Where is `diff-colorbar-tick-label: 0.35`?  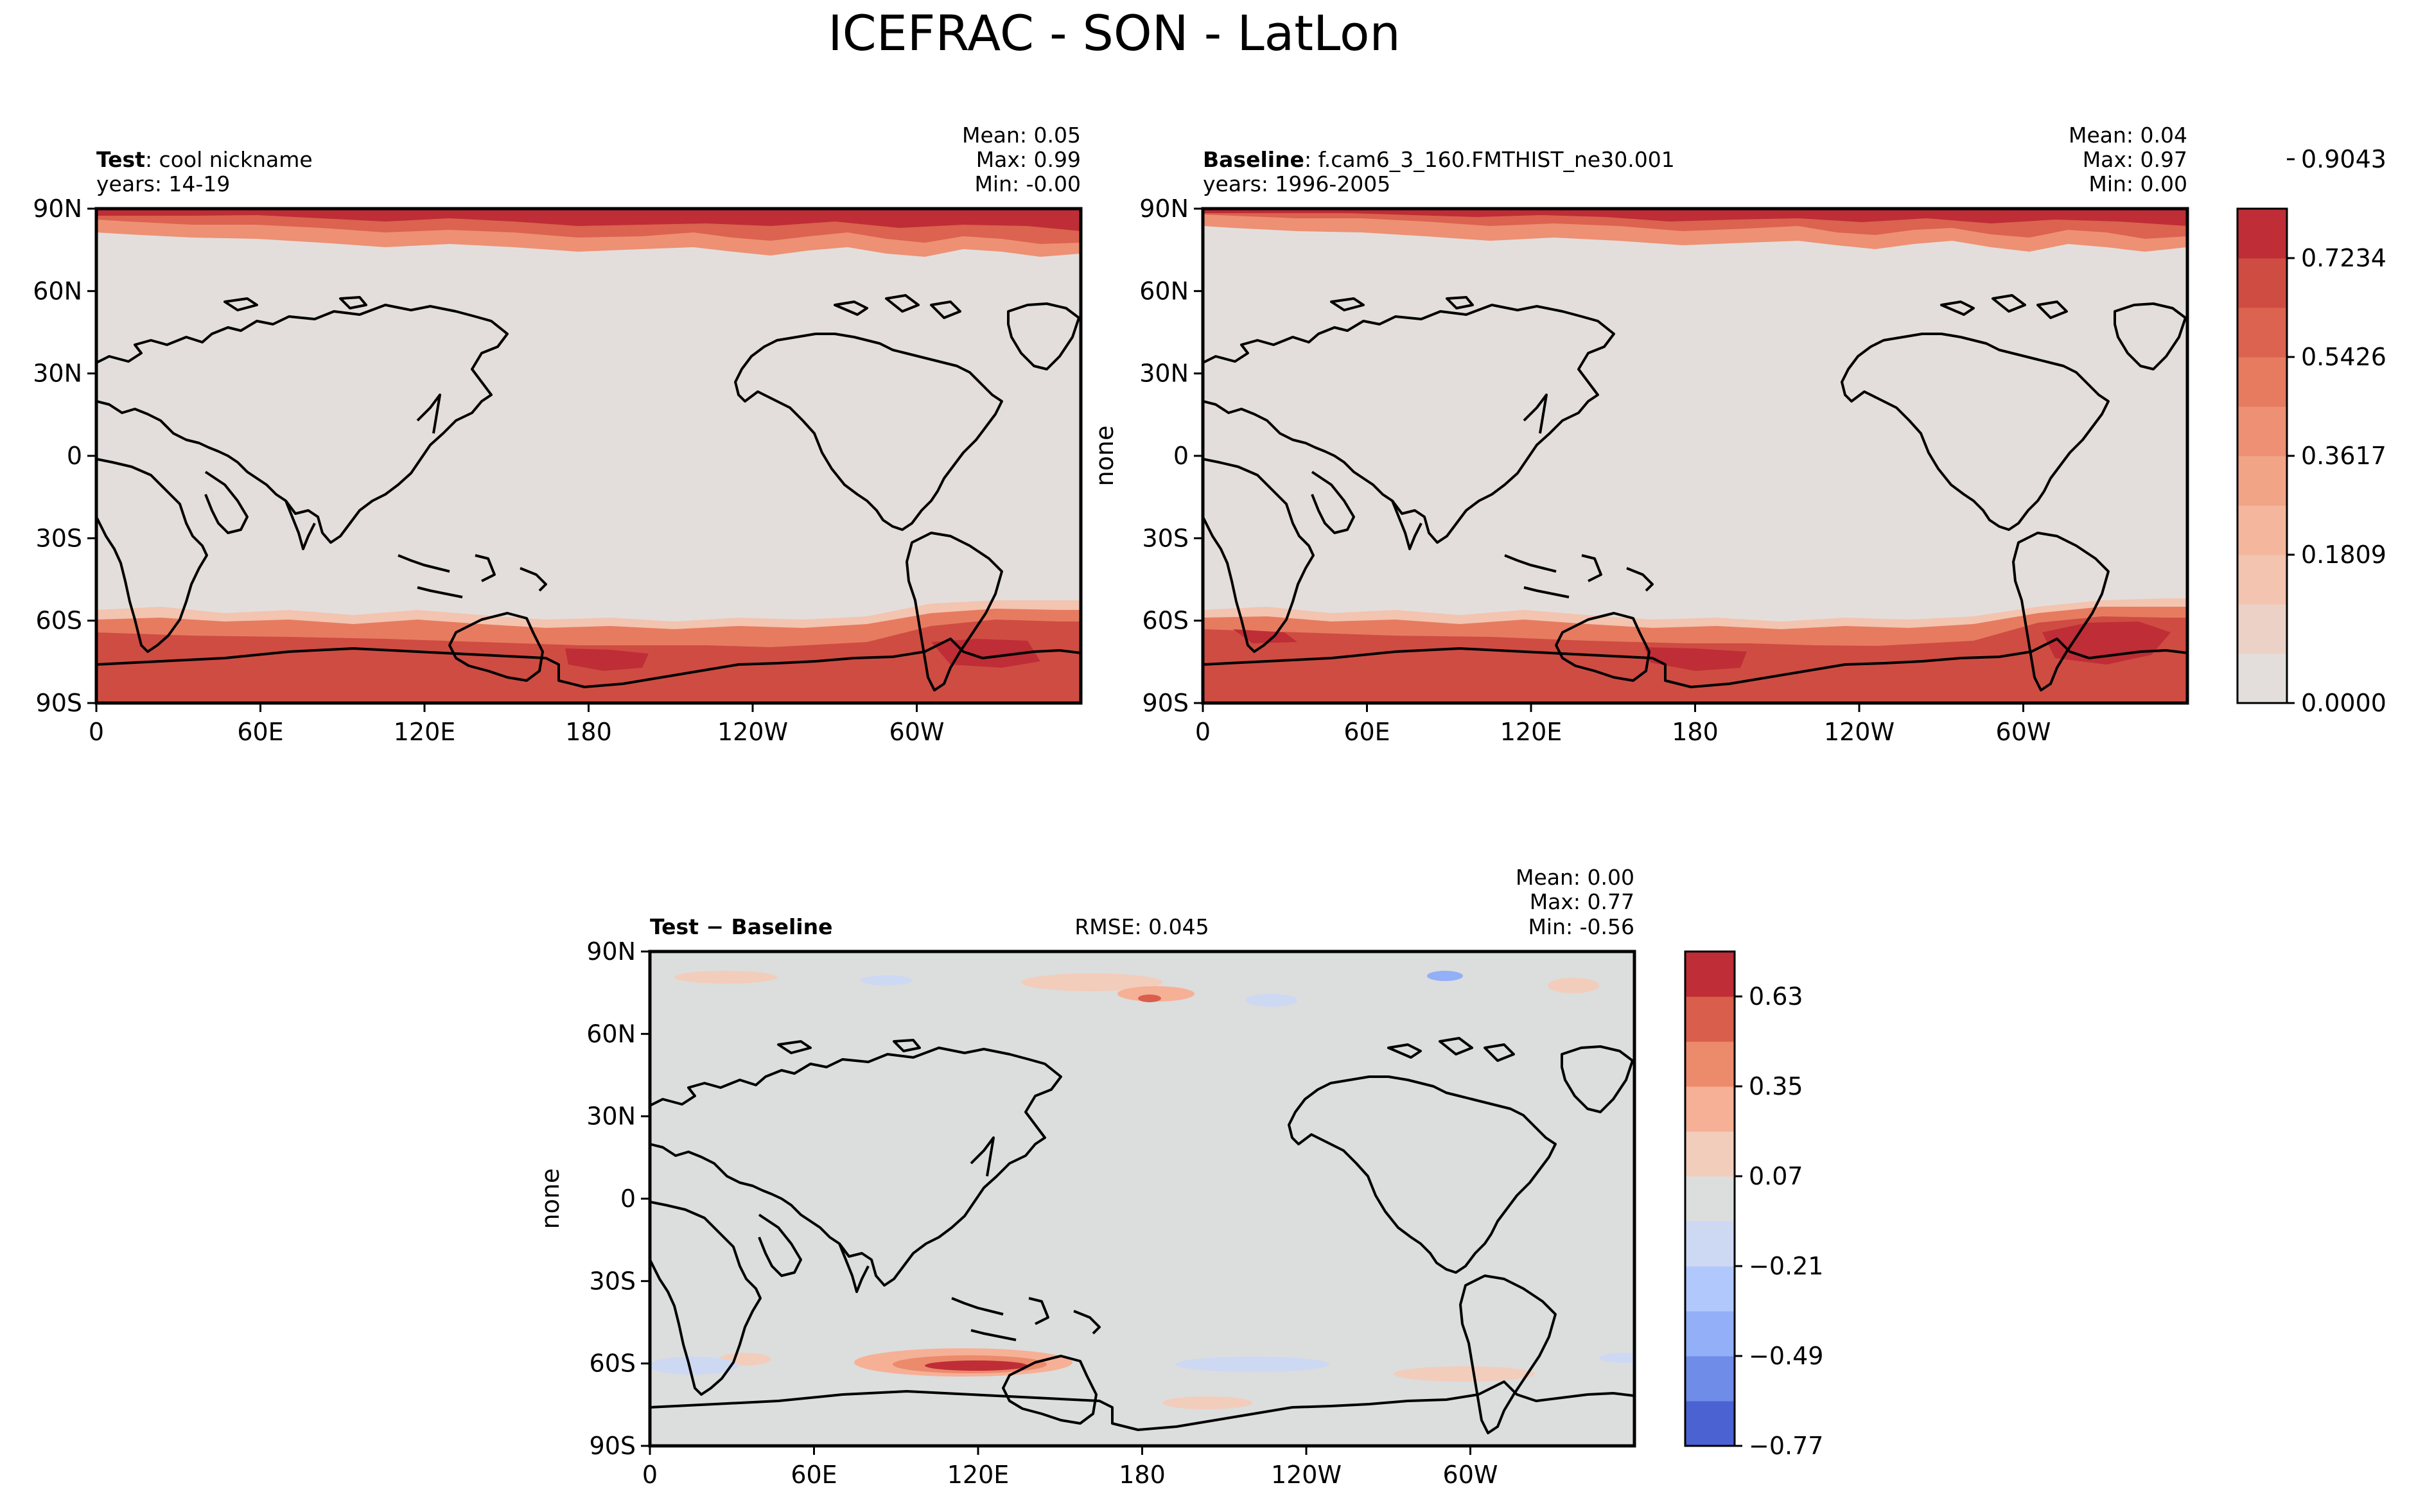 diff-colorbar-tick-label: 0.35 is located at coordinates (1776, 1086).